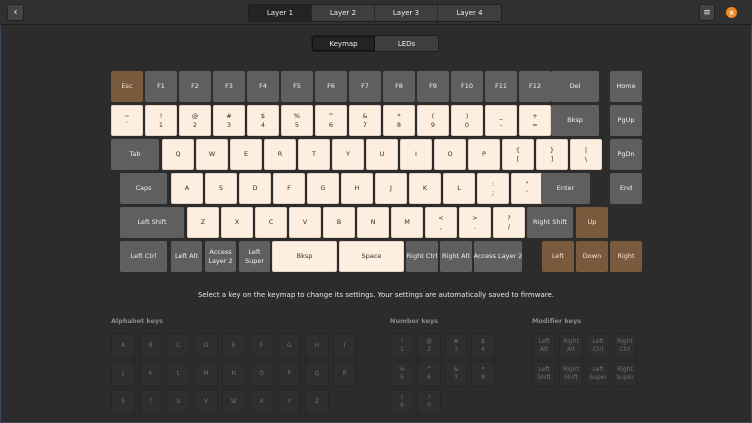 The image size is (752, 423). Describe the element at coordinates (535, 86) in the screenshot. I see `key: F12` at that location.